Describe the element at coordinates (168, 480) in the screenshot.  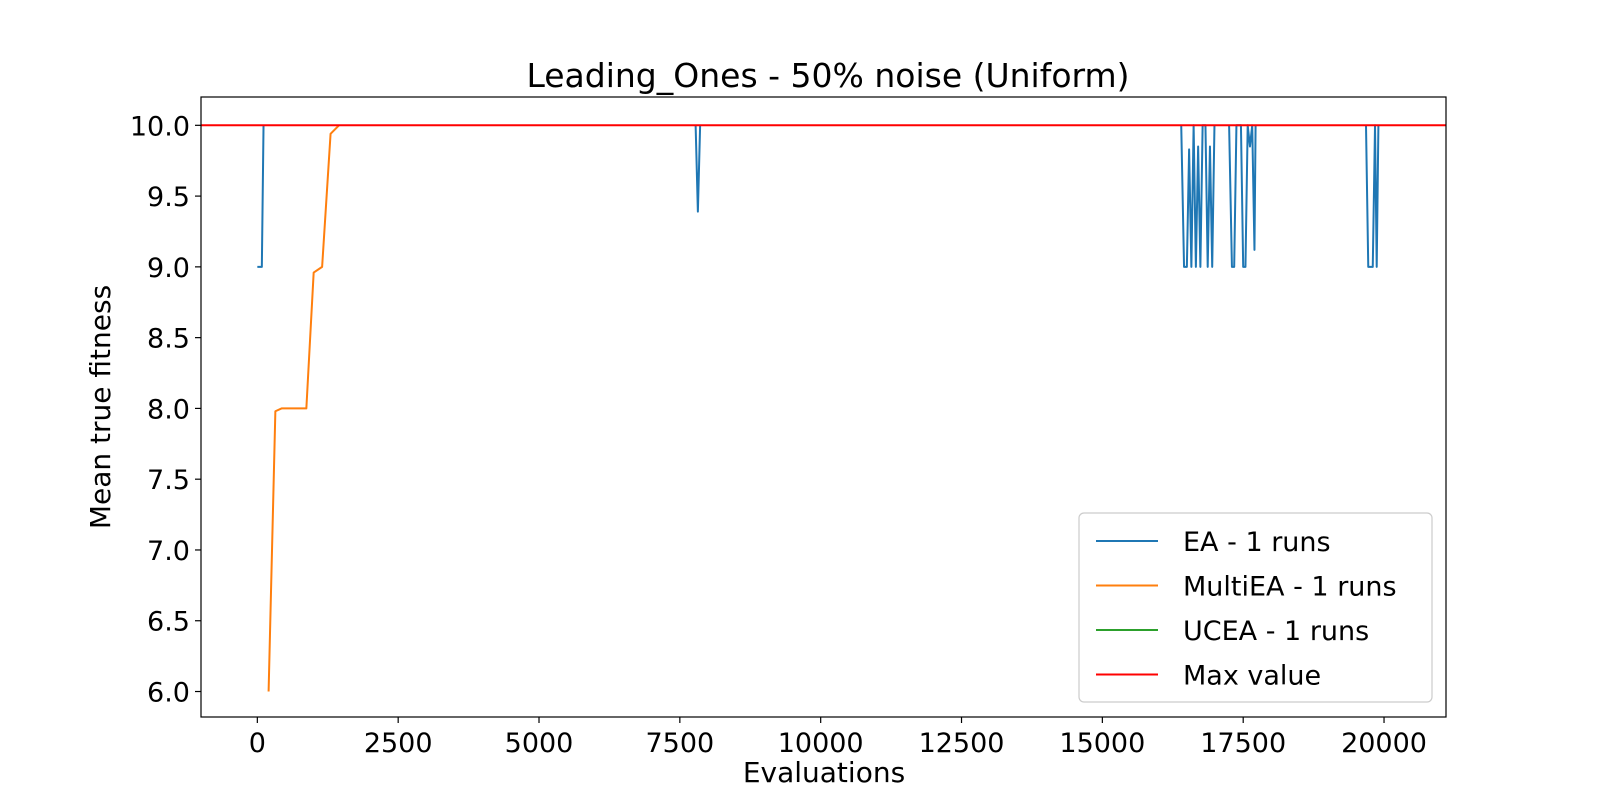
I see `y-tick-label: 7.5` at that location.